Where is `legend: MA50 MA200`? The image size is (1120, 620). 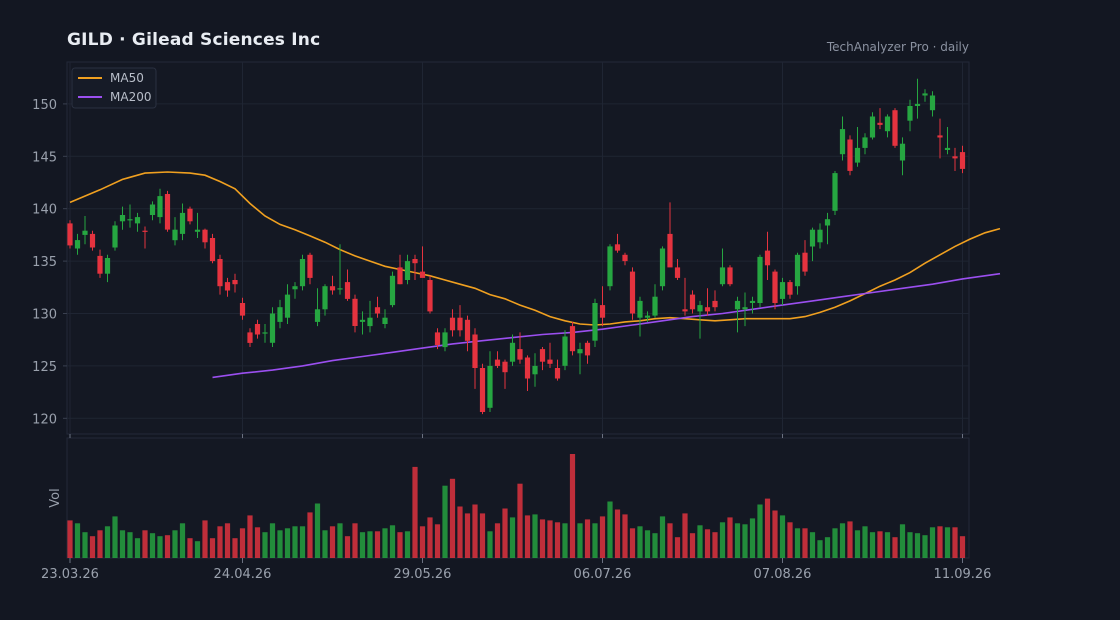 legend: MA50 MA200 is located at coordinates (114, 88).